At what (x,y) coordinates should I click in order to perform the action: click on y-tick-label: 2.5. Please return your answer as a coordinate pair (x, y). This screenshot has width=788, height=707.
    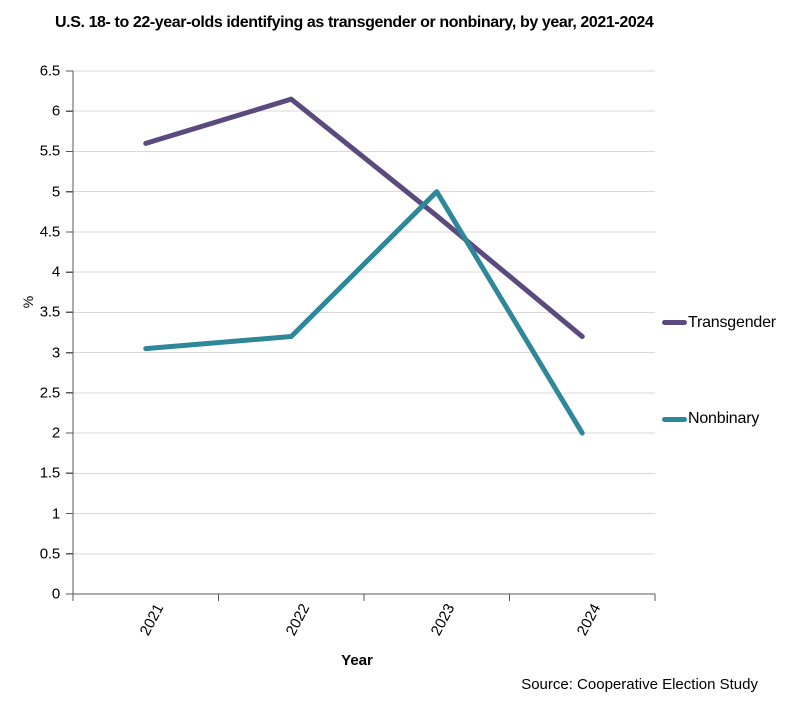
    Looking at the image, I should click on (49, 393).